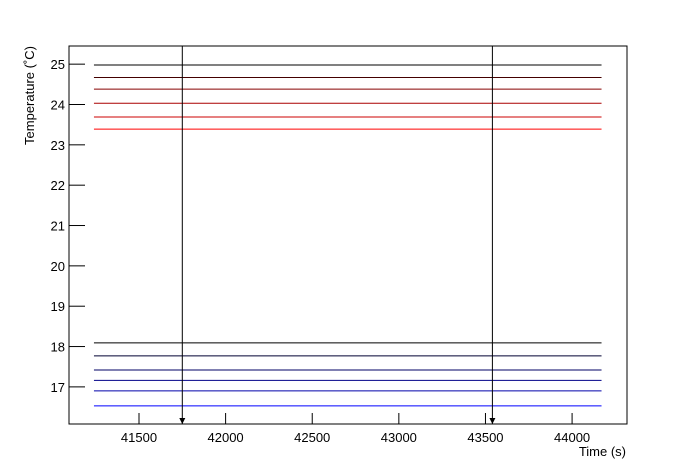  Describe the element at coordinates (58, 306) in the screenshot. I see `y-tick-label: 19` at that location.